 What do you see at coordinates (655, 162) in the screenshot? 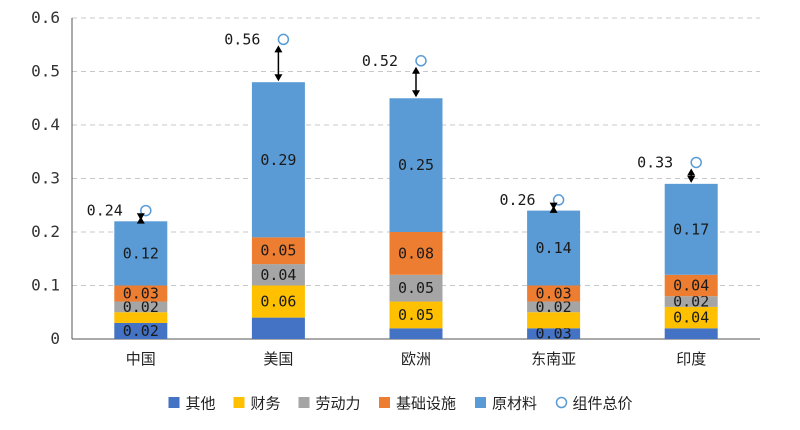
I see `total-label: 0.33` at bounding box center [655, 162].